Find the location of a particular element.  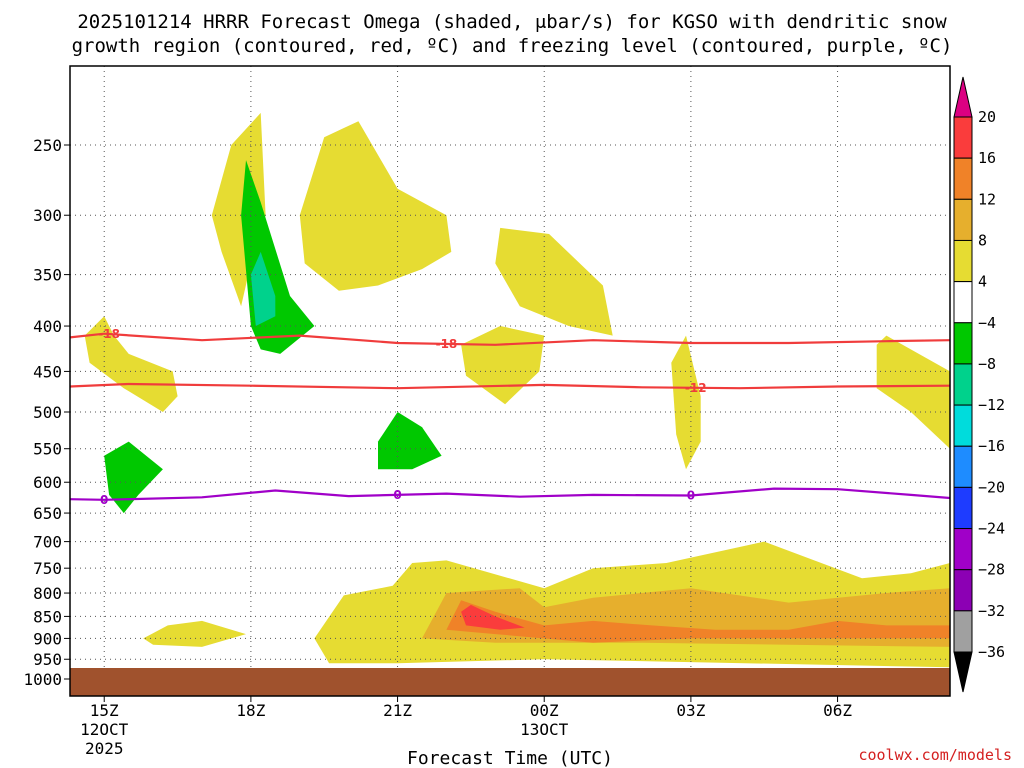

contour-label-2-1: 0 is located at coordinates (397, 495).